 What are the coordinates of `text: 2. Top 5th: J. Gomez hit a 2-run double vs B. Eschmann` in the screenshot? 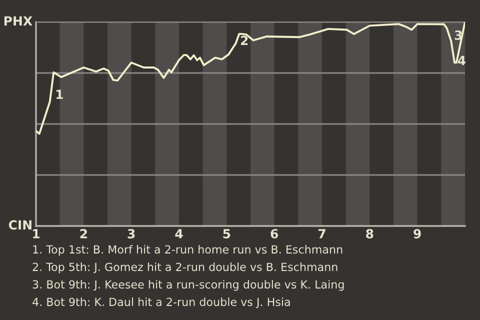 It's located at (185, 268).